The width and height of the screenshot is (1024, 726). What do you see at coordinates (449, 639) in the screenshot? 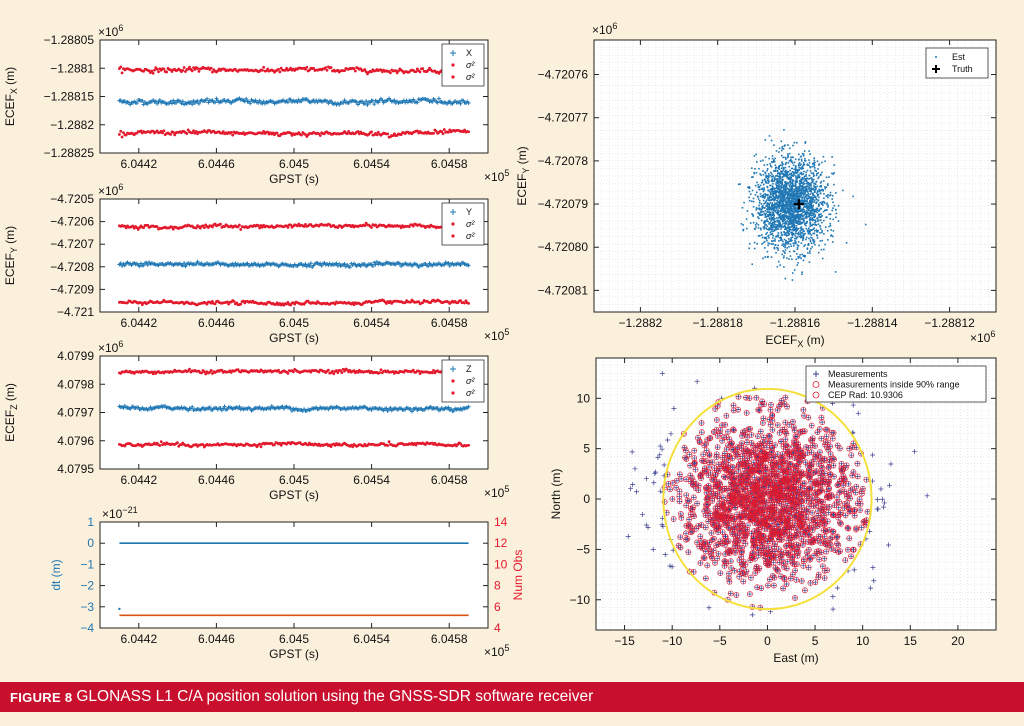
I see `dt-x-tick-label: 6.0458` at bounding box center [449, 639].